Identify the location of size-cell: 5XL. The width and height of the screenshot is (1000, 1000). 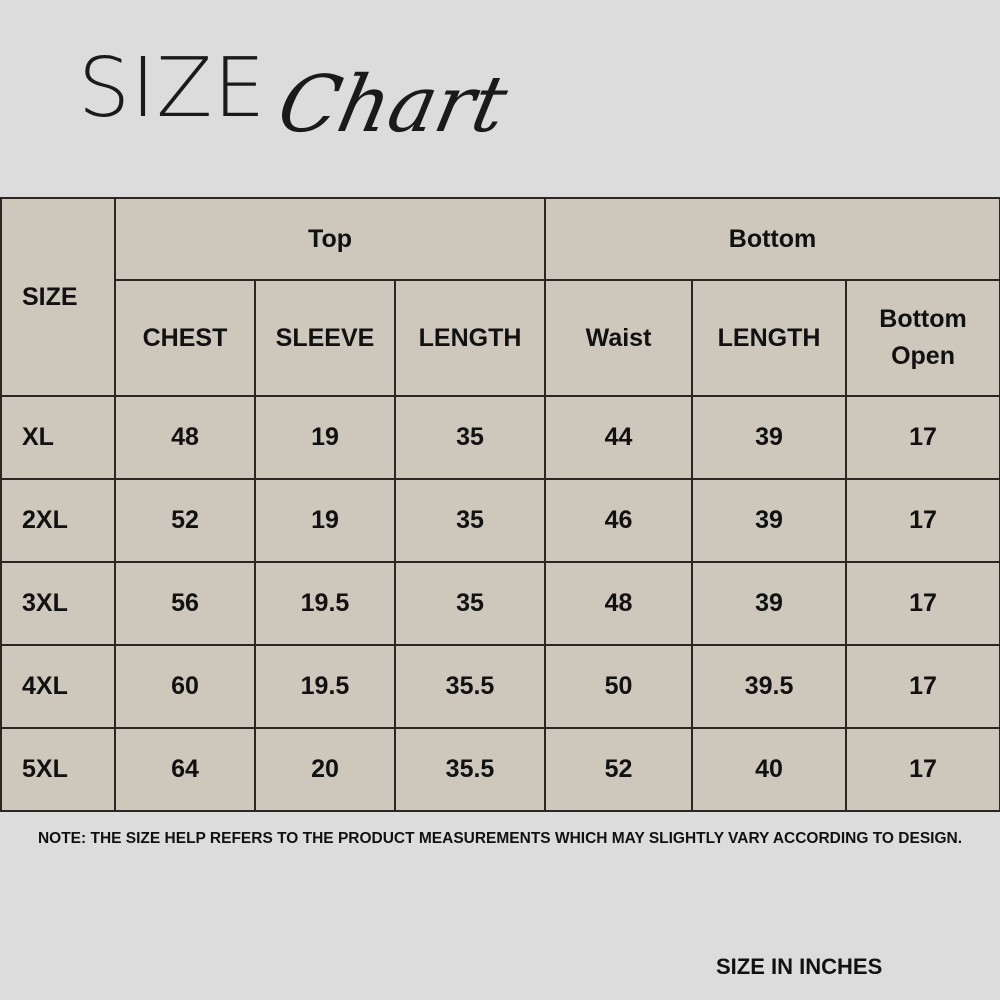
(58, 769).